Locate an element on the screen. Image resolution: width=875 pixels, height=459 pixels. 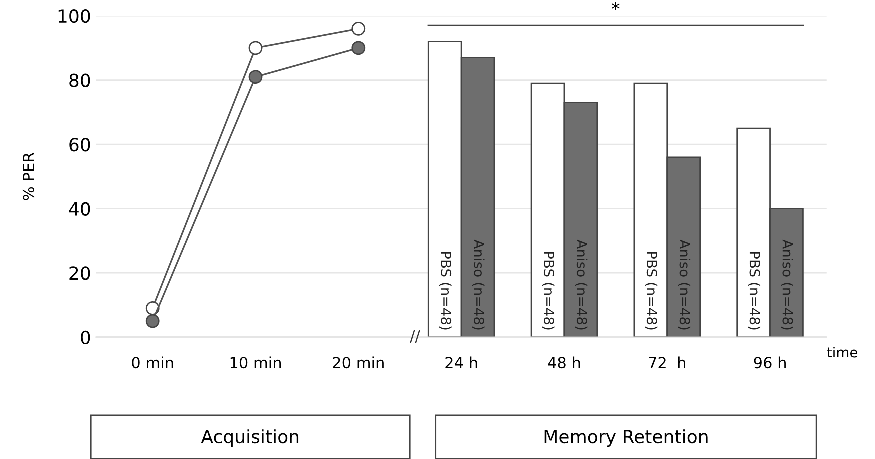
y-tick-label: 80 is located at coordinates (80, 81).